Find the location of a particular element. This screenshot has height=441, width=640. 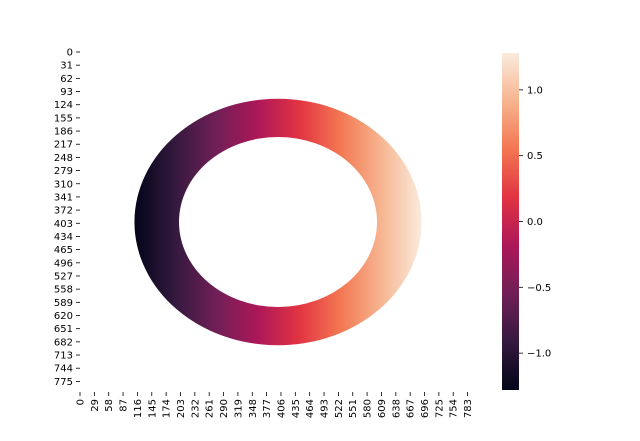

colorbar-tick-label: 0.5 is located at coordinates (535, 156).